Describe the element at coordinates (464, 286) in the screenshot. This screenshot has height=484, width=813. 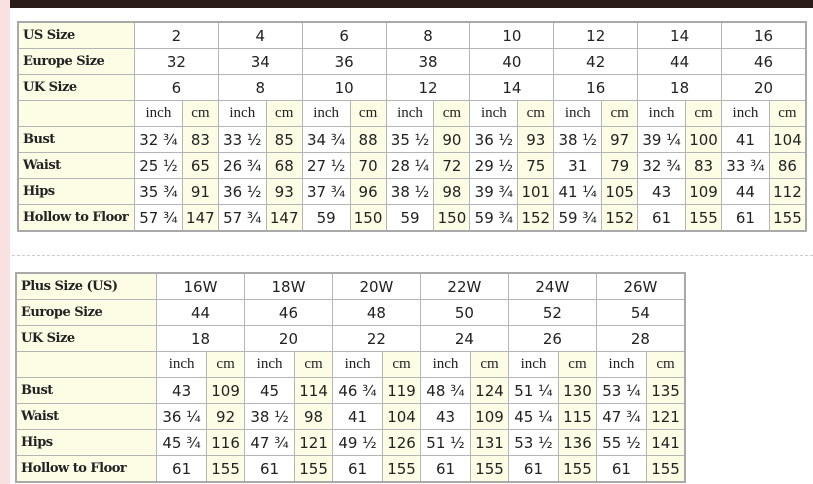
I see `size-cell: 22W` at that location.